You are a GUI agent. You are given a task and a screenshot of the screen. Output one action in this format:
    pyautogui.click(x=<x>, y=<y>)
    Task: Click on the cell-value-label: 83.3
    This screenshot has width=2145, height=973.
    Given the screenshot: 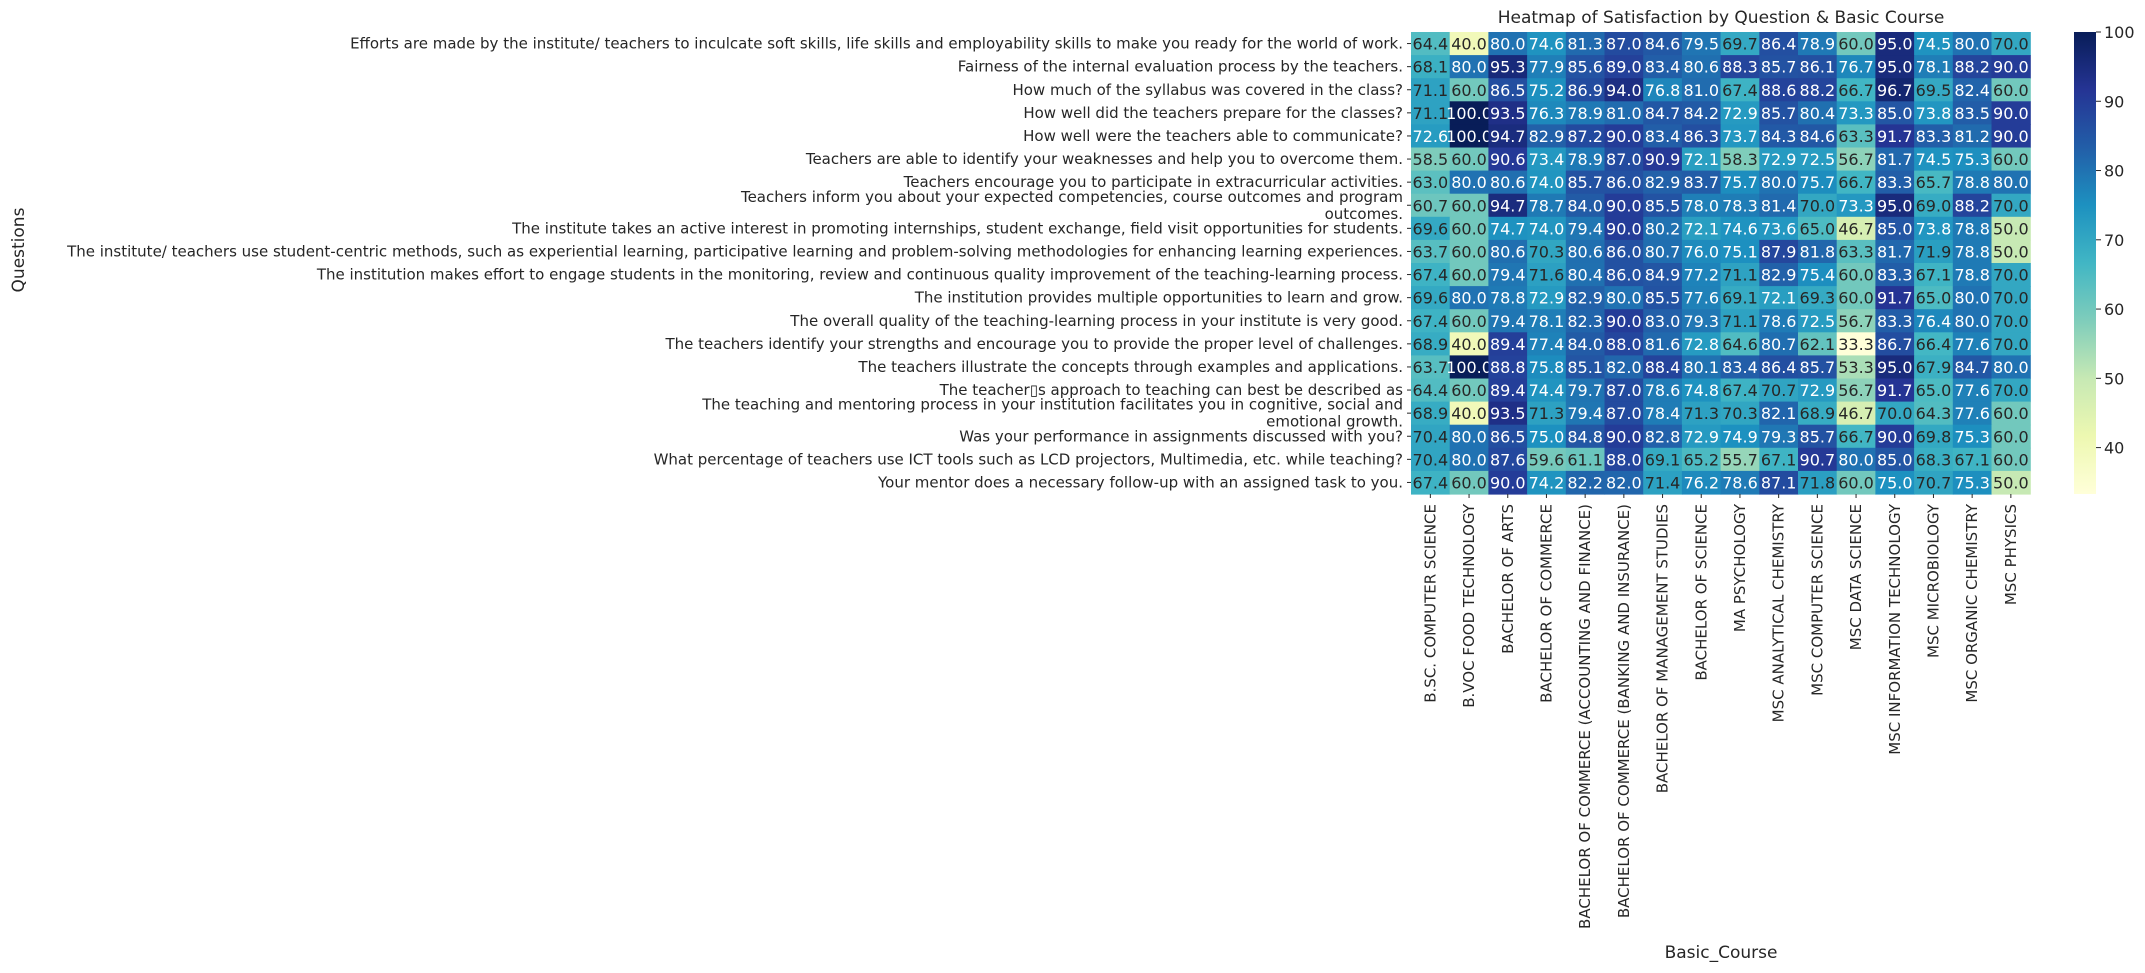 What is the action you would take?
    pyautogui.click(x=1934, y=136)
    